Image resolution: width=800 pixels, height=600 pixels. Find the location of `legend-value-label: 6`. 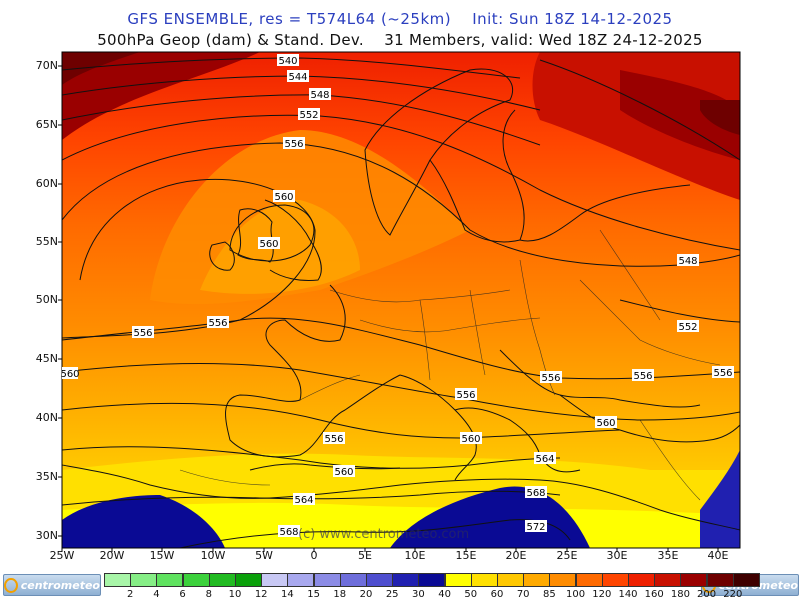

legend-value-label: 6 is located at coordinates (182, 594).